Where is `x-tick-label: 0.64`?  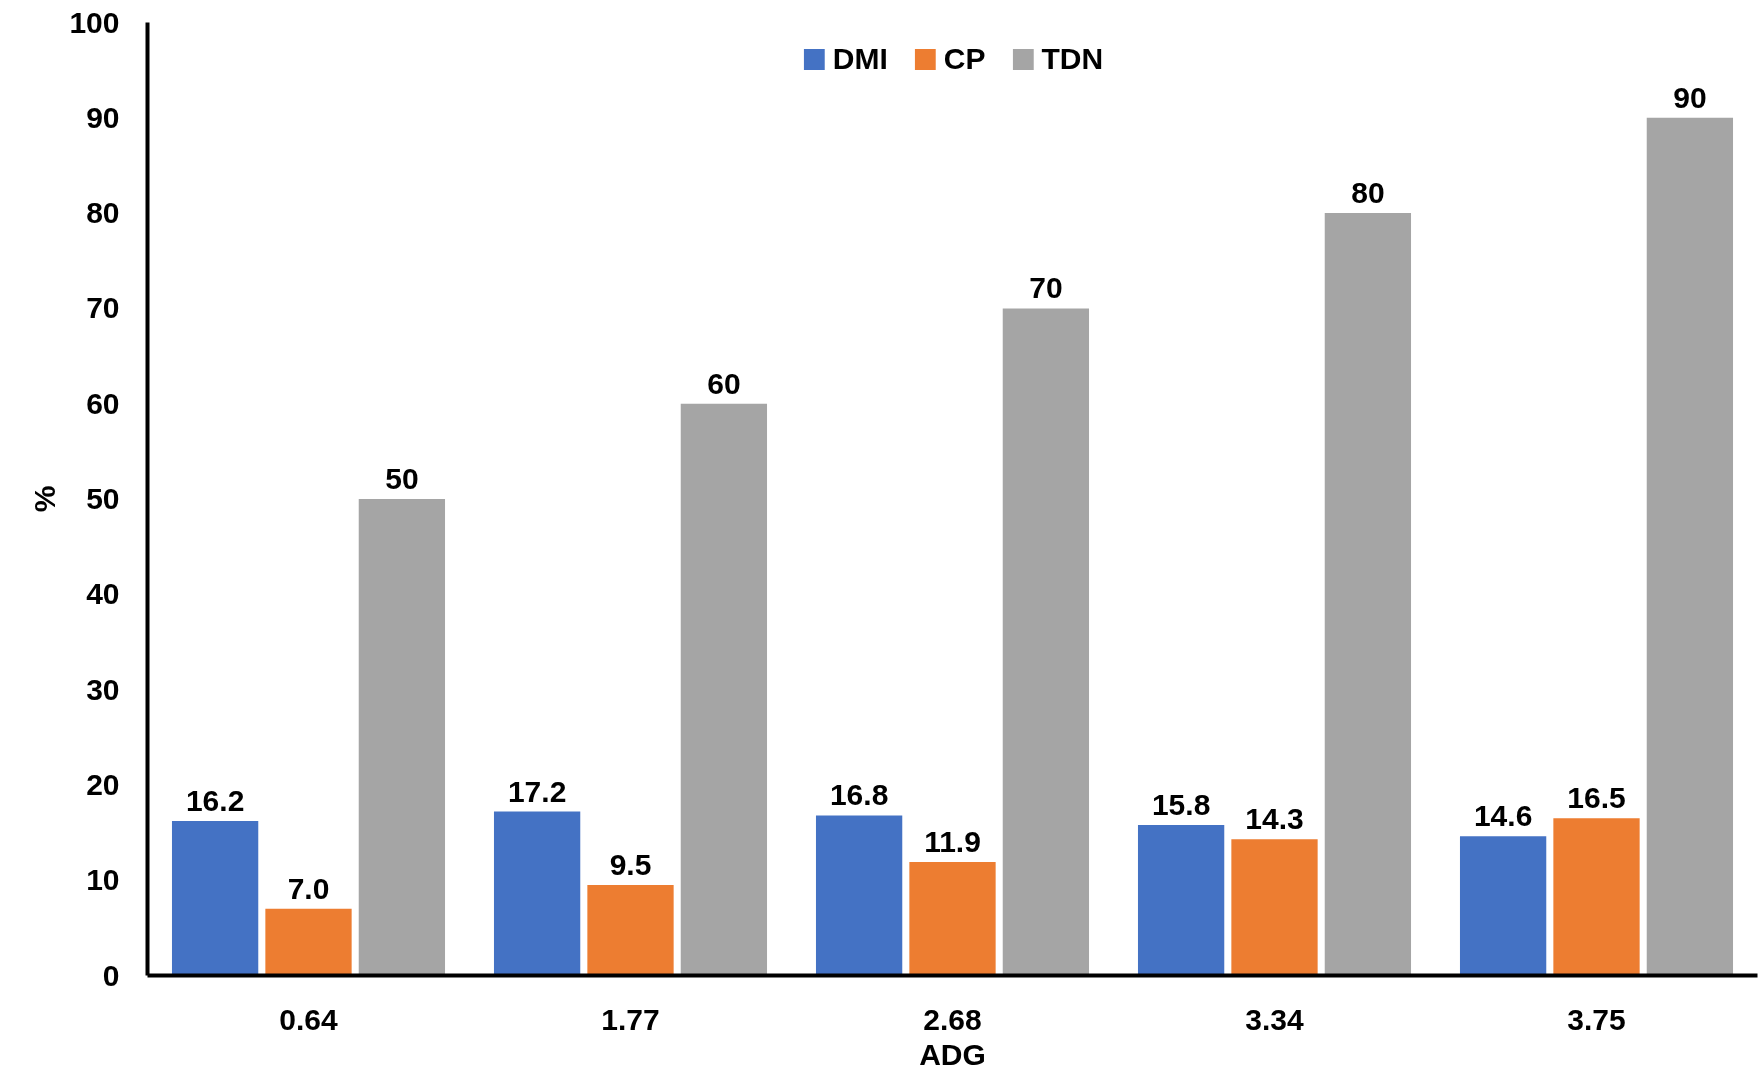
x-tick-label: 0.64 is located at coordinates (309, 1019).